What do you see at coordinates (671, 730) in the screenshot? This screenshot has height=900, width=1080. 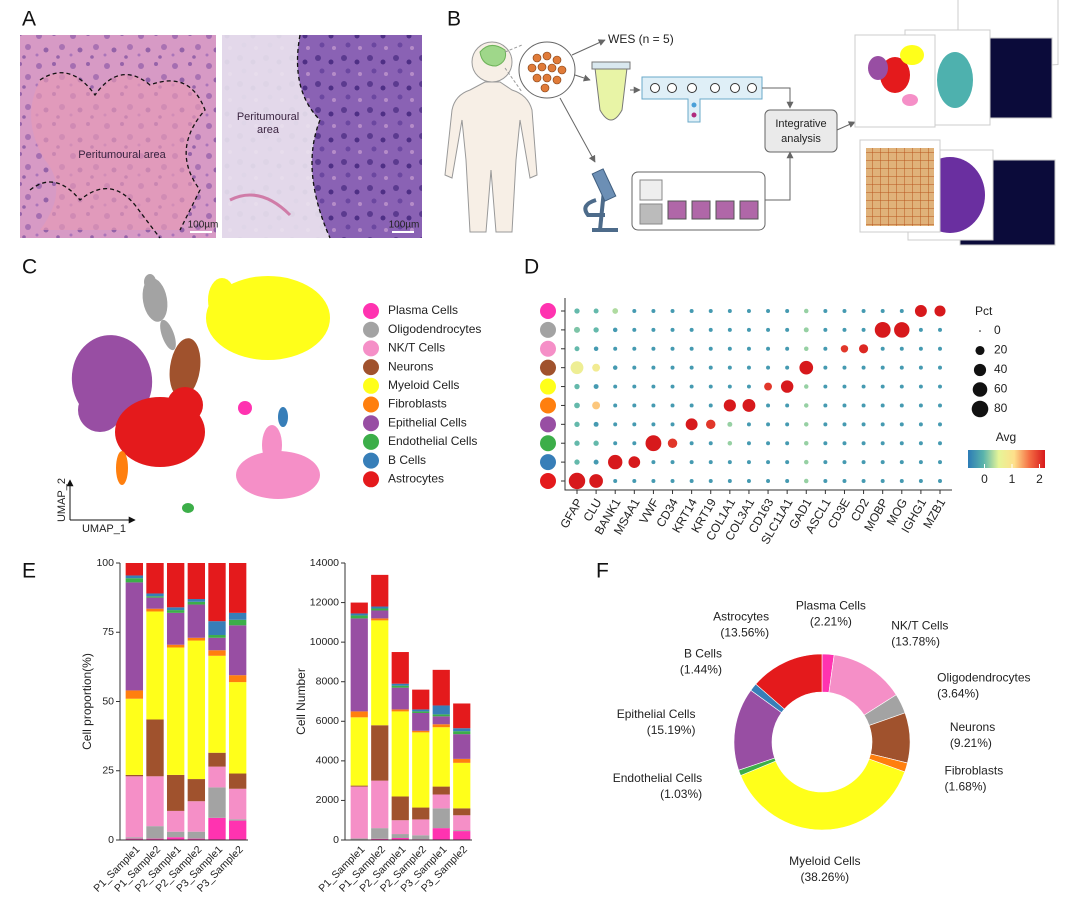 I see `donut-value-label: (15.19%)` at bounding box center [671, 730].